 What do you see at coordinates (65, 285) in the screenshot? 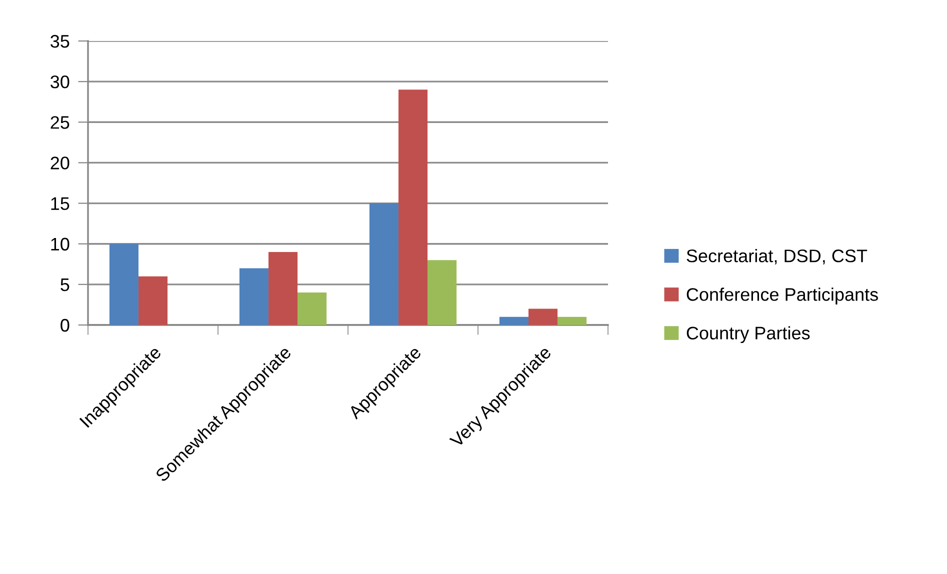
I see `y-tick-label: 5` at bounding box center [65, 285].